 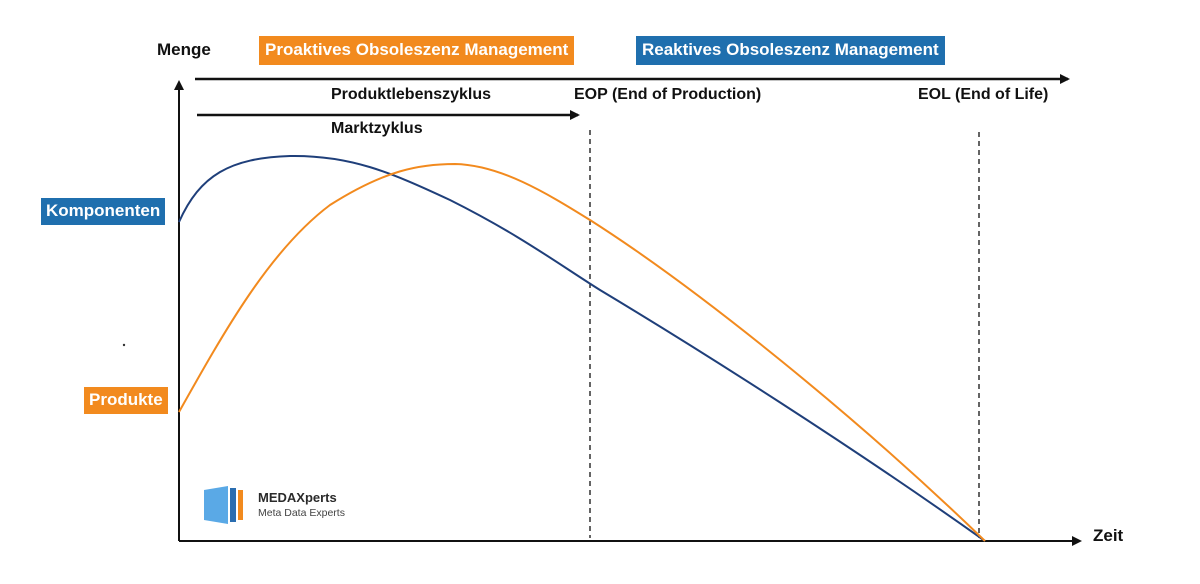 What do you see at coordinates (301, 513) in the screenshot?
I see `logo-tagline: Meta Data Experts` at bounding box center [301, 513].